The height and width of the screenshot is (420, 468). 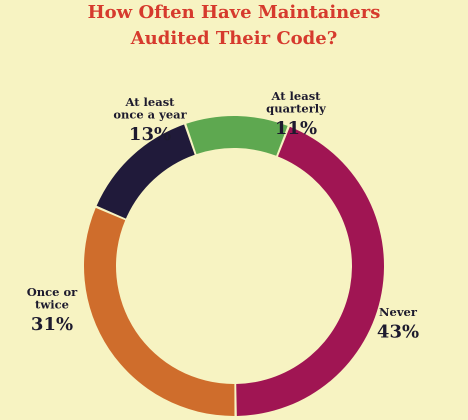 What do you see at coordinates (150, 115) in the screenshot?
I see `slice-label-4-line-2: once a year` at bounding box center [150, 115].